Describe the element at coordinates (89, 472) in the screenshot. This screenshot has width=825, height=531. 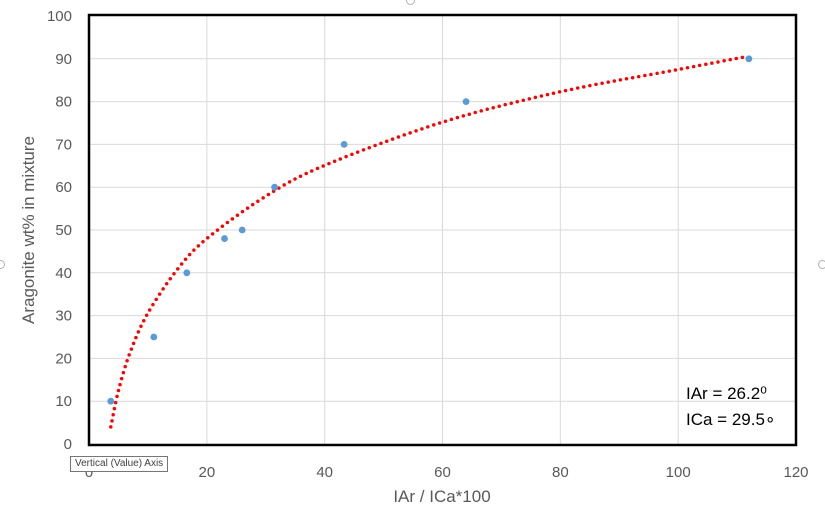
I see `x-tick-label: 0` at that location.